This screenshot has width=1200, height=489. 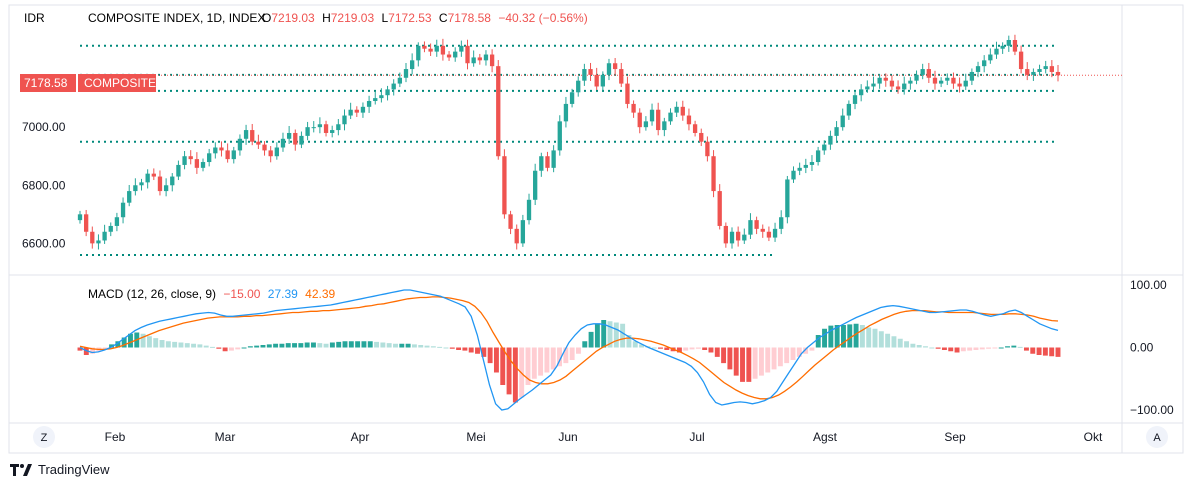 I want to click on goto-date-button: Z, so click(x=44, y=437).